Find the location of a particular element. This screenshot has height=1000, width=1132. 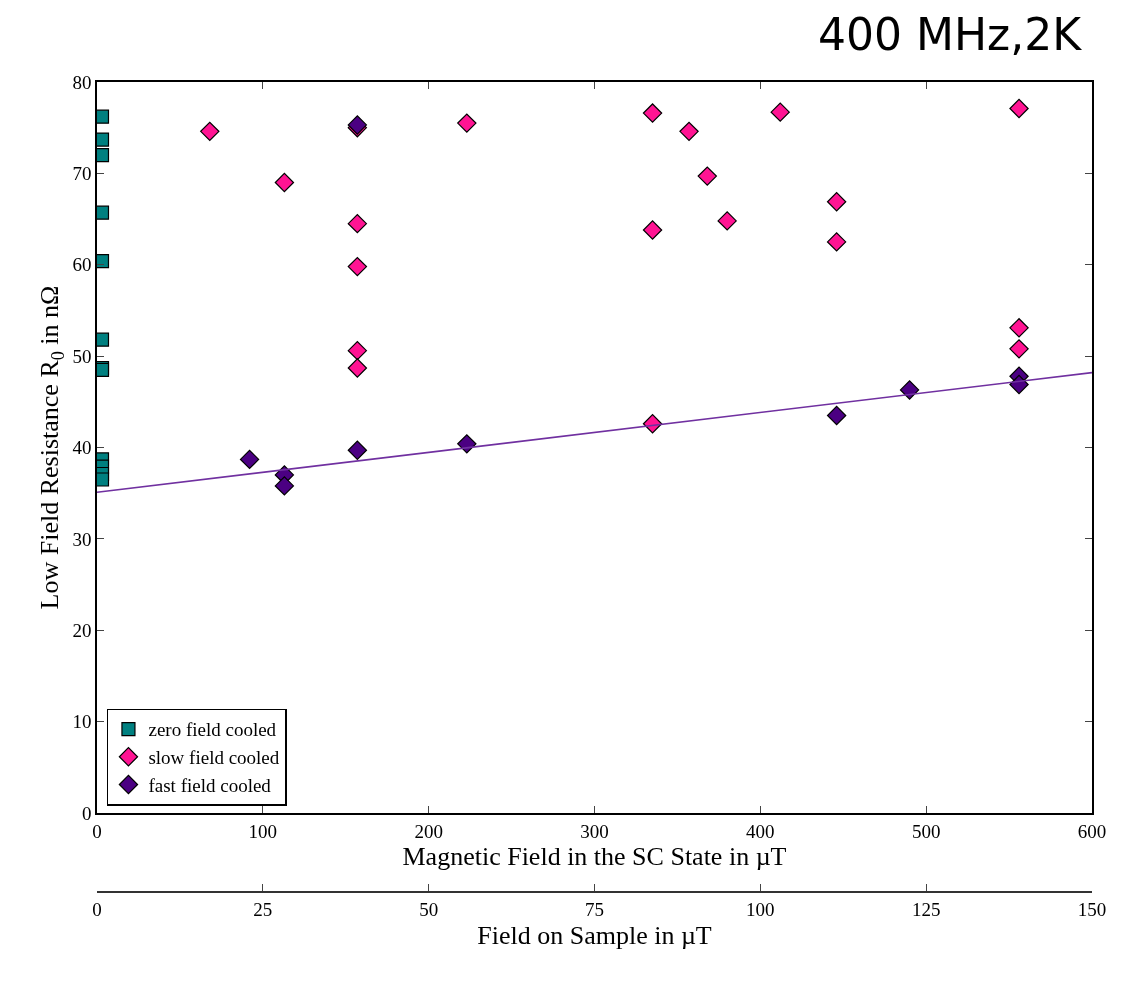

y-tick-label: 0 is located at coordinates (86, 813).